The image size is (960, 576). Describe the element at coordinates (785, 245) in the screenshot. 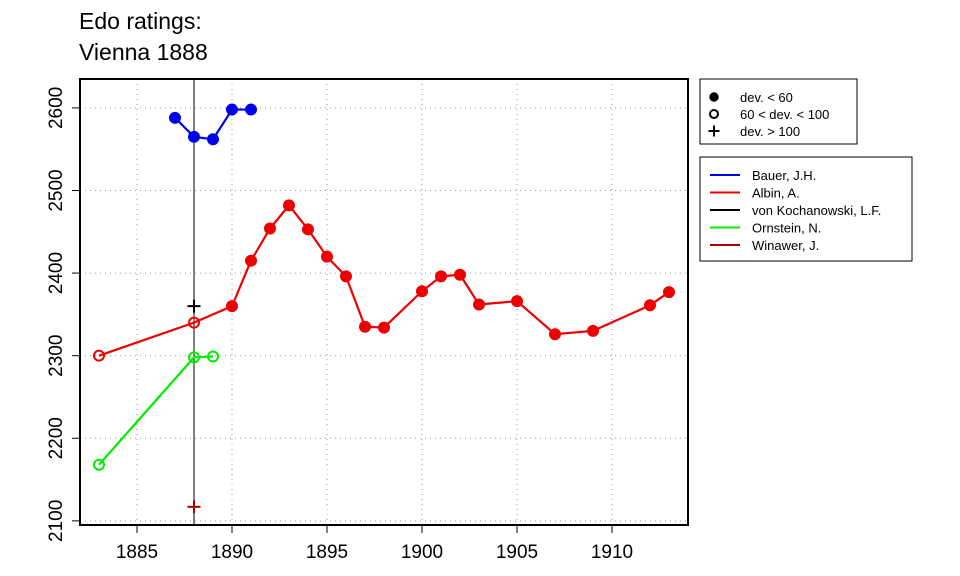

I see `series-legend-label: Winawer, J.` at that location.